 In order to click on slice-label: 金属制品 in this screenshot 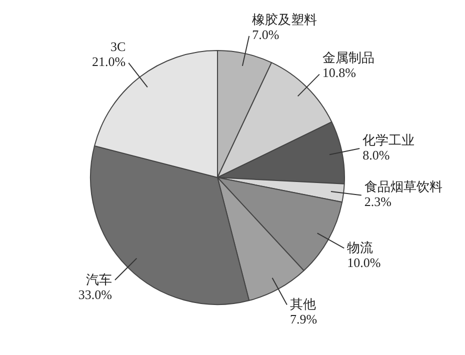, I will do `click(348, 58)`.